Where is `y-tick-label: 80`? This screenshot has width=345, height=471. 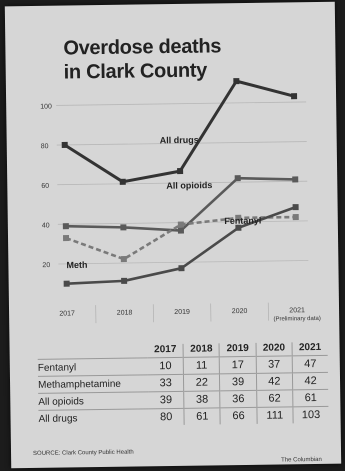 y-tick-label: 80 is located at coordinates (45, 146).